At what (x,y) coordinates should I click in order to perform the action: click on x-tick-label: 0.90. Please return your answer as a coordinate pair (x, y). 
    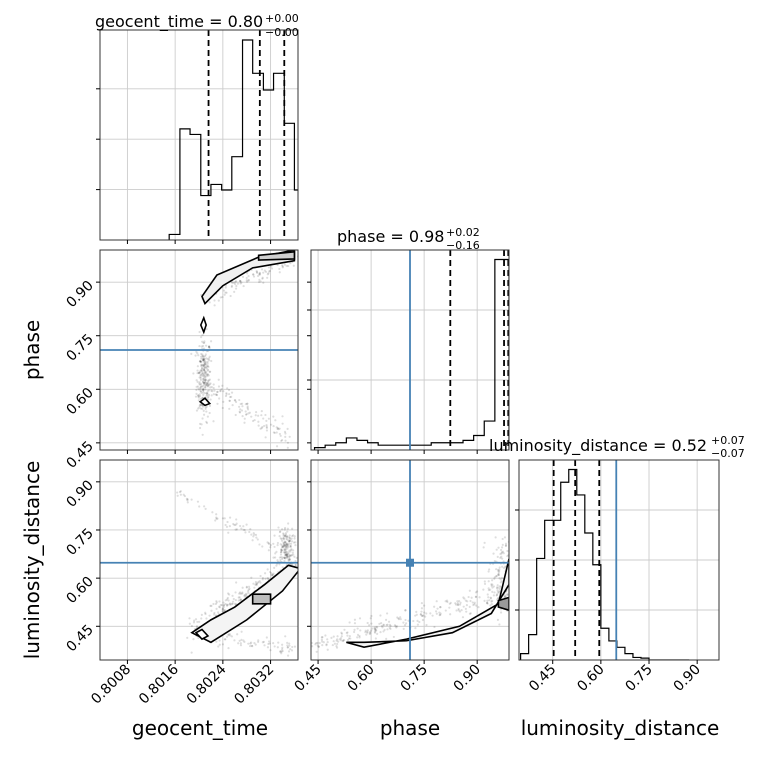
    Looking at the image, I should click on (467, 678).